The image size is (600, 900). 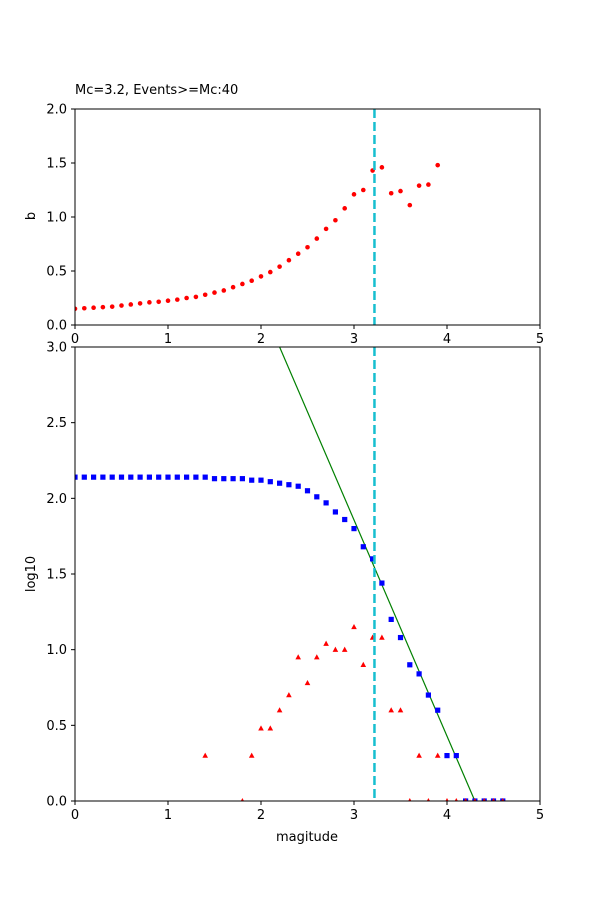 What do you see at coordinates (354, 815) in the screenshot?
I see `bottom-xtick-label: 3` at bounding box center [354, 815].